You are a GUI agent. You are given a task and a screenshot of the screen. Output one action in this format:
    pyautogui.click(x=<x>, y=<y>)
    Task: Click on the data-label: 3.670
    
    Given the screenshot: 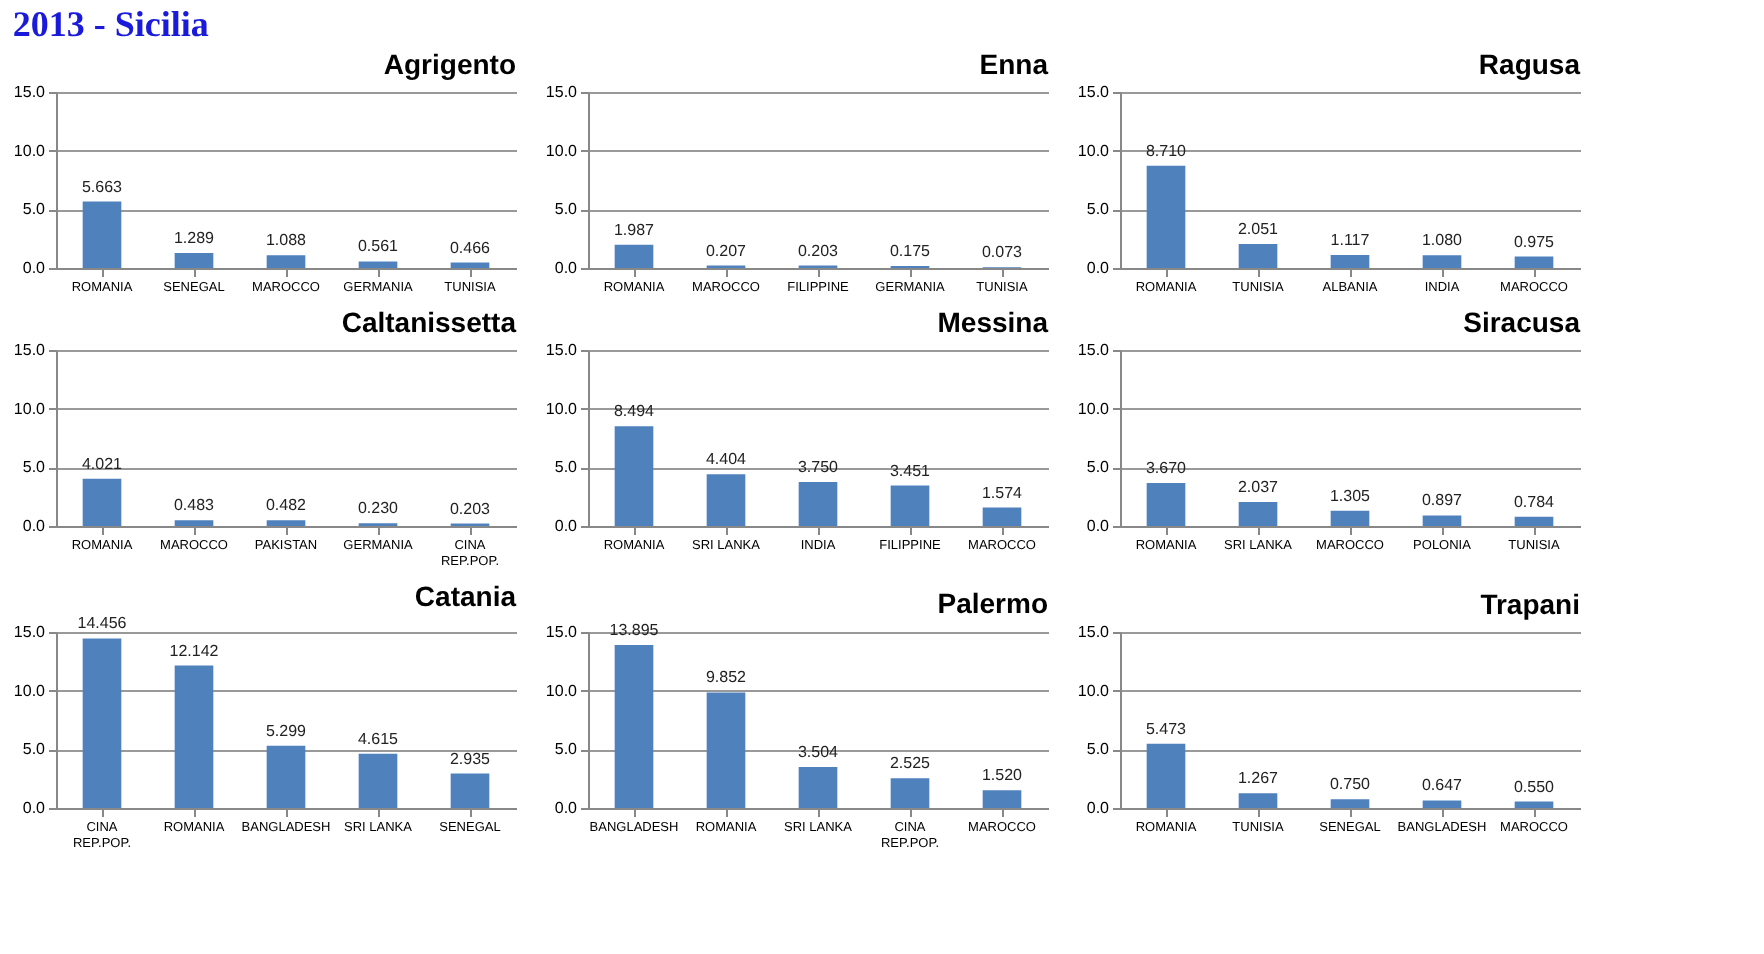 What is the action you would take?
    pyautogui.click(x=1166, y=467)
    